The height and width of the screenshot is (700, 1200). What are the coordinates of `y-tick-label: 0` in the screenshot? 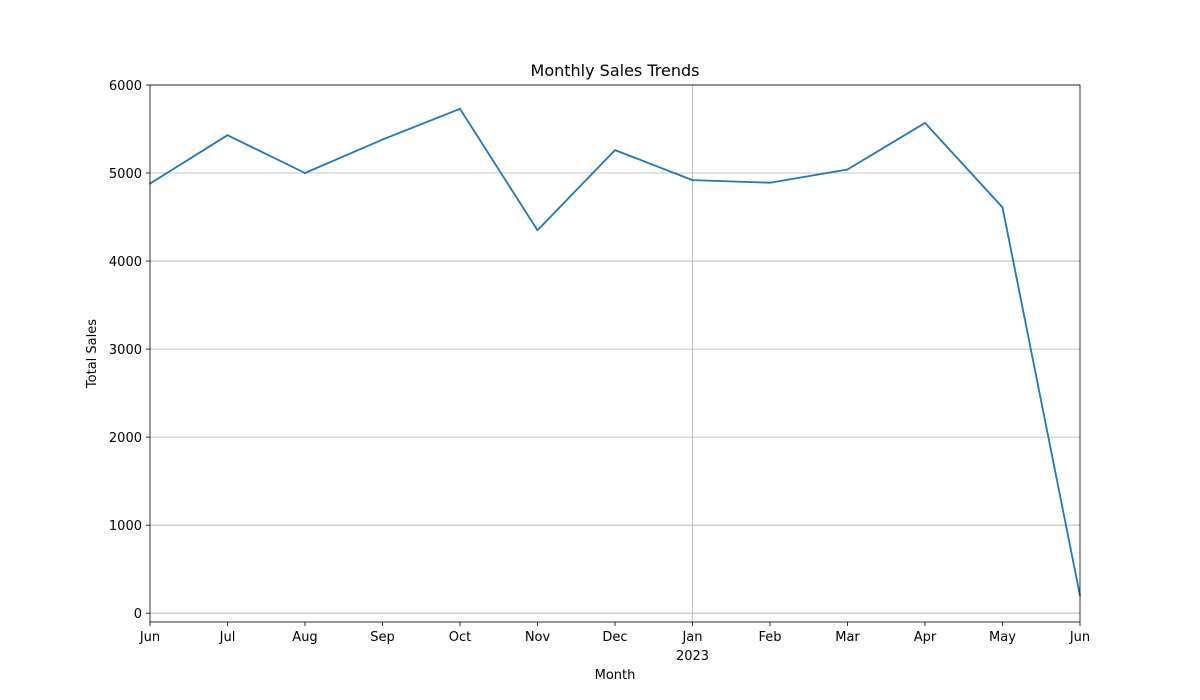 It's located at (138, 614).